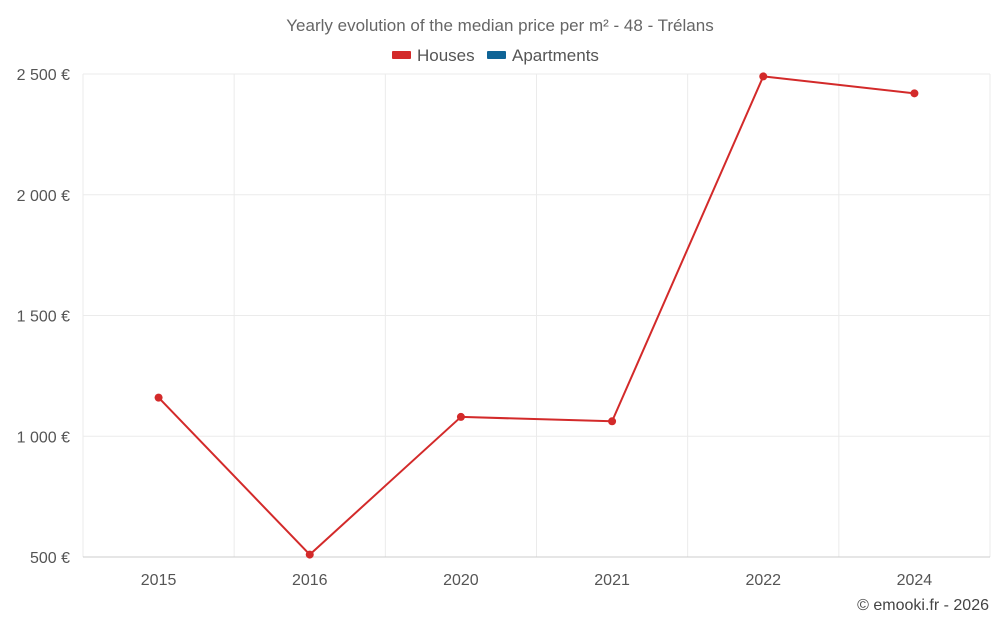 The width and height of the screenshot is (1000, 625). I want to click on y-tick-label: 2 000 €, so click(43, 196).